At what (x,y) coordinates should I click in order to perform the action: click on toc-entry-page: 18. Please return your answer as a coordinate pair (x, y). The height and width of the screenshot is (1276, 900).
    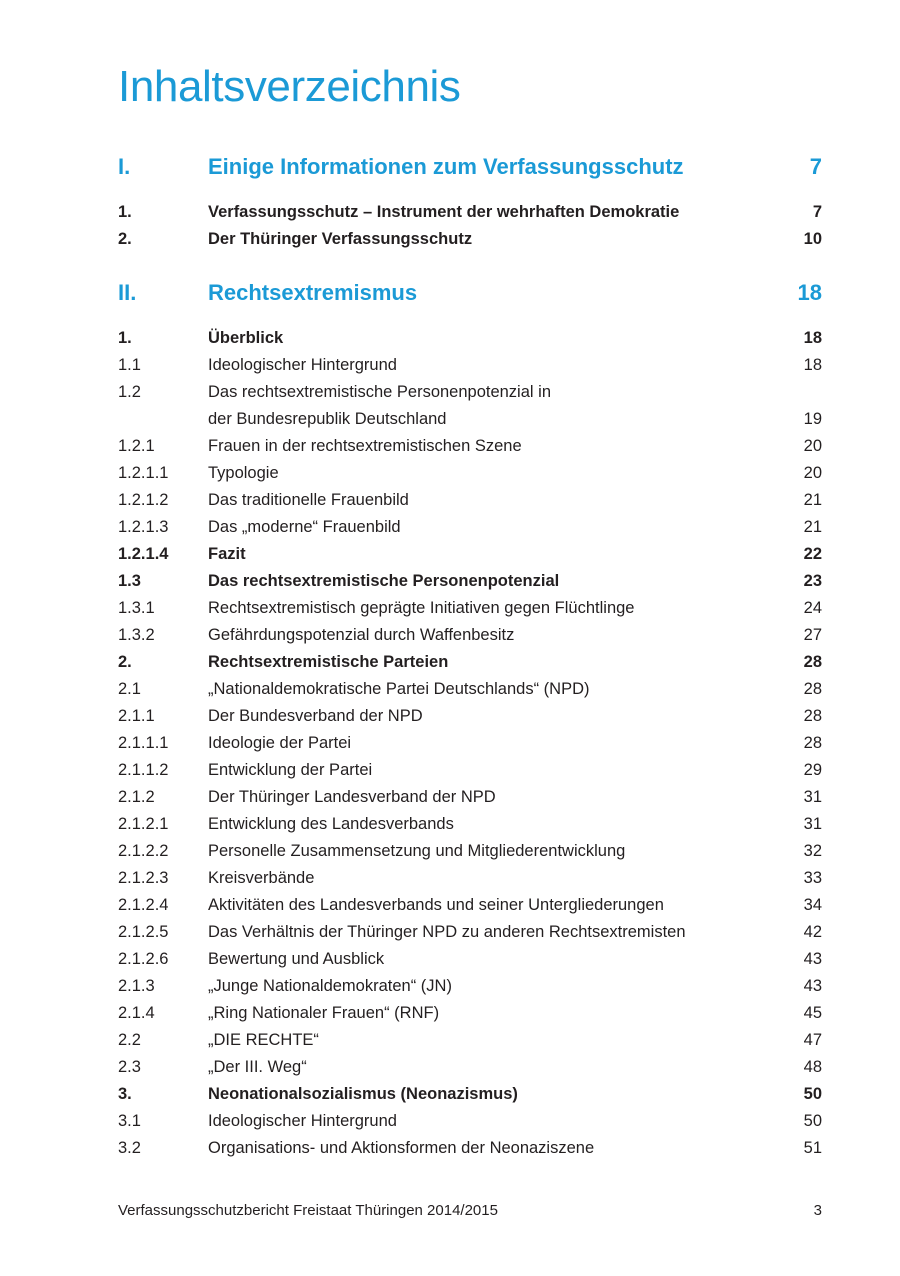
    Looking at the image, I should click on (812, 365).